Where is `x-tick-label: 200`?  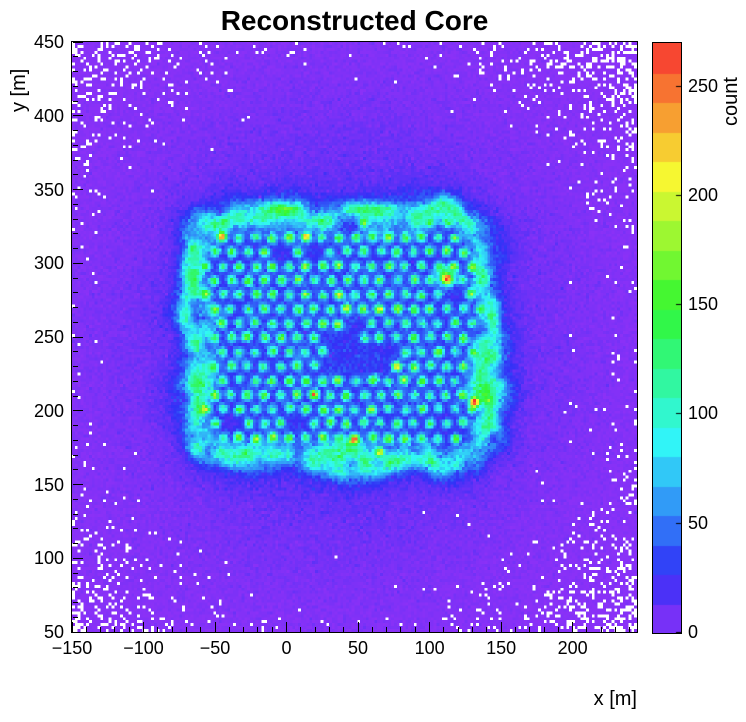 x-tick-label: 200 is located at coordinates (572, 648).